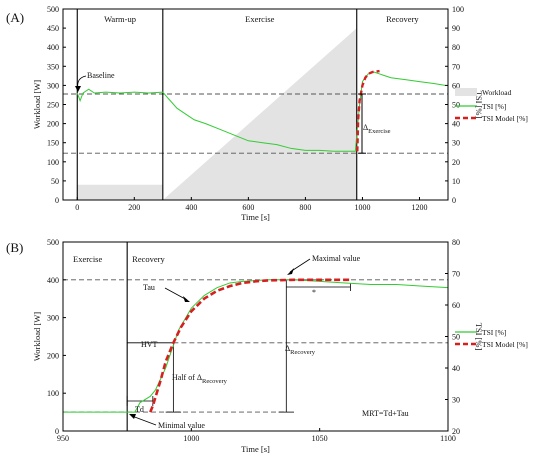 This screenshot has height=461, width=550. What do you see at coordinates (149, 344) in the screenshot?
I see `hvt-label: HVT` at bounding box center [149, 344].